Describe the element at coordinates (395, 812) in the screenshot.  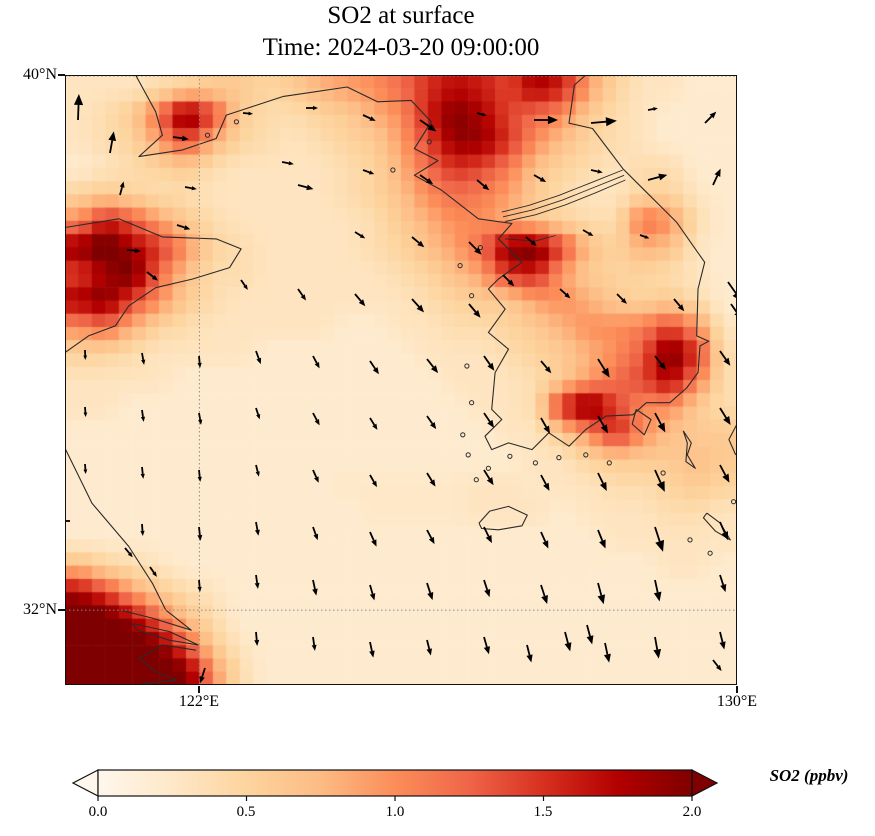
I see `colorbar-tick-label-1: 1.0` at that location.